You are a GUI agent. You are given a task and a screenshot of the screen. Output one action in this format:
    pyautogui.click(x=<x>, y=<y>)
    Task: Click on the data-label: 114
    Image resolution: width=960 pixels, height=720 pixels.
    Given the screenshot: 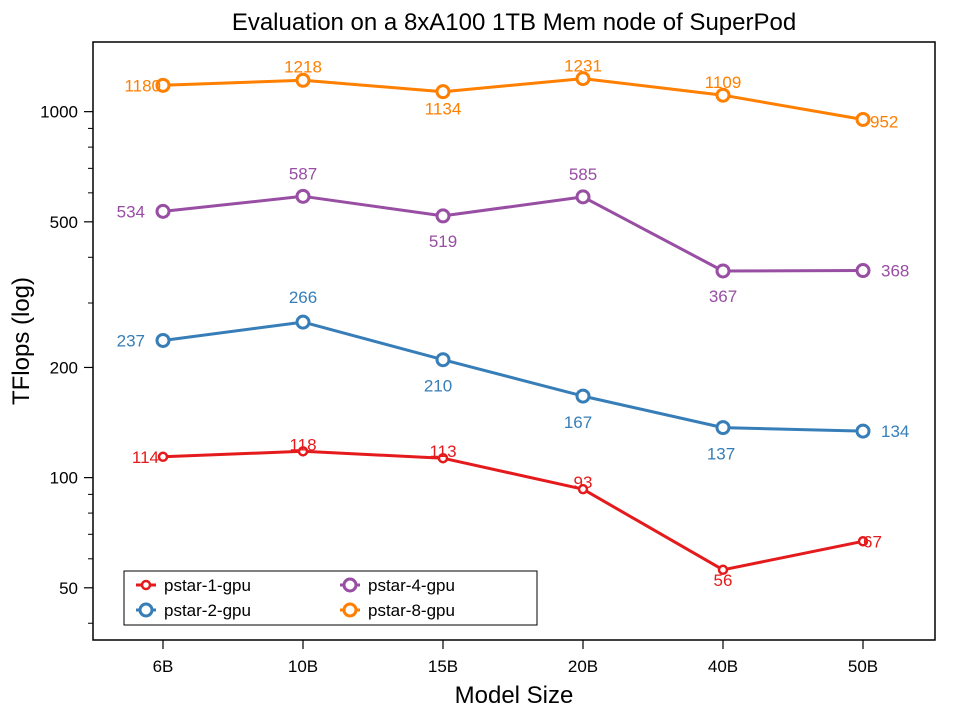 What is the action you would take?
    pyautogui.click(x=145, y=457)
    